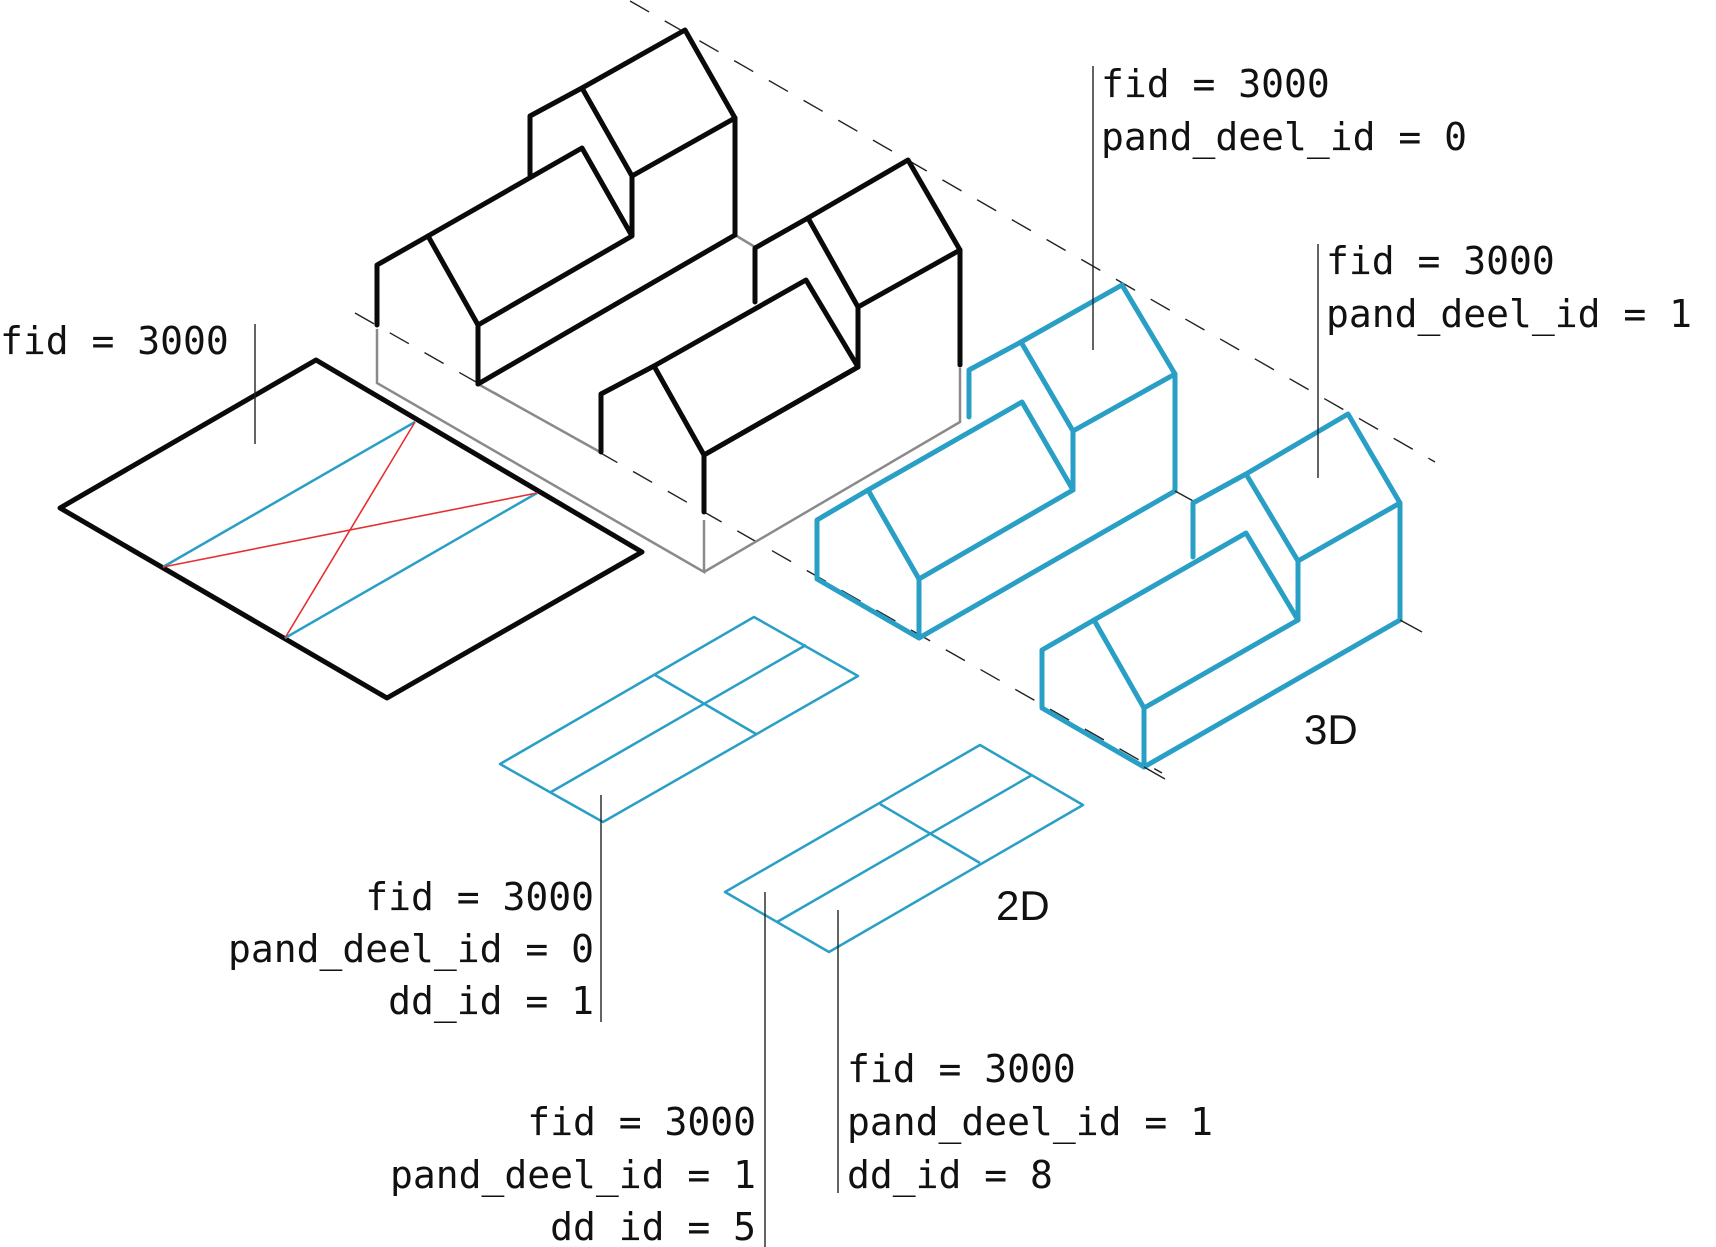  I want to click on label-line: dd_id = 8, so click(950, 1175).